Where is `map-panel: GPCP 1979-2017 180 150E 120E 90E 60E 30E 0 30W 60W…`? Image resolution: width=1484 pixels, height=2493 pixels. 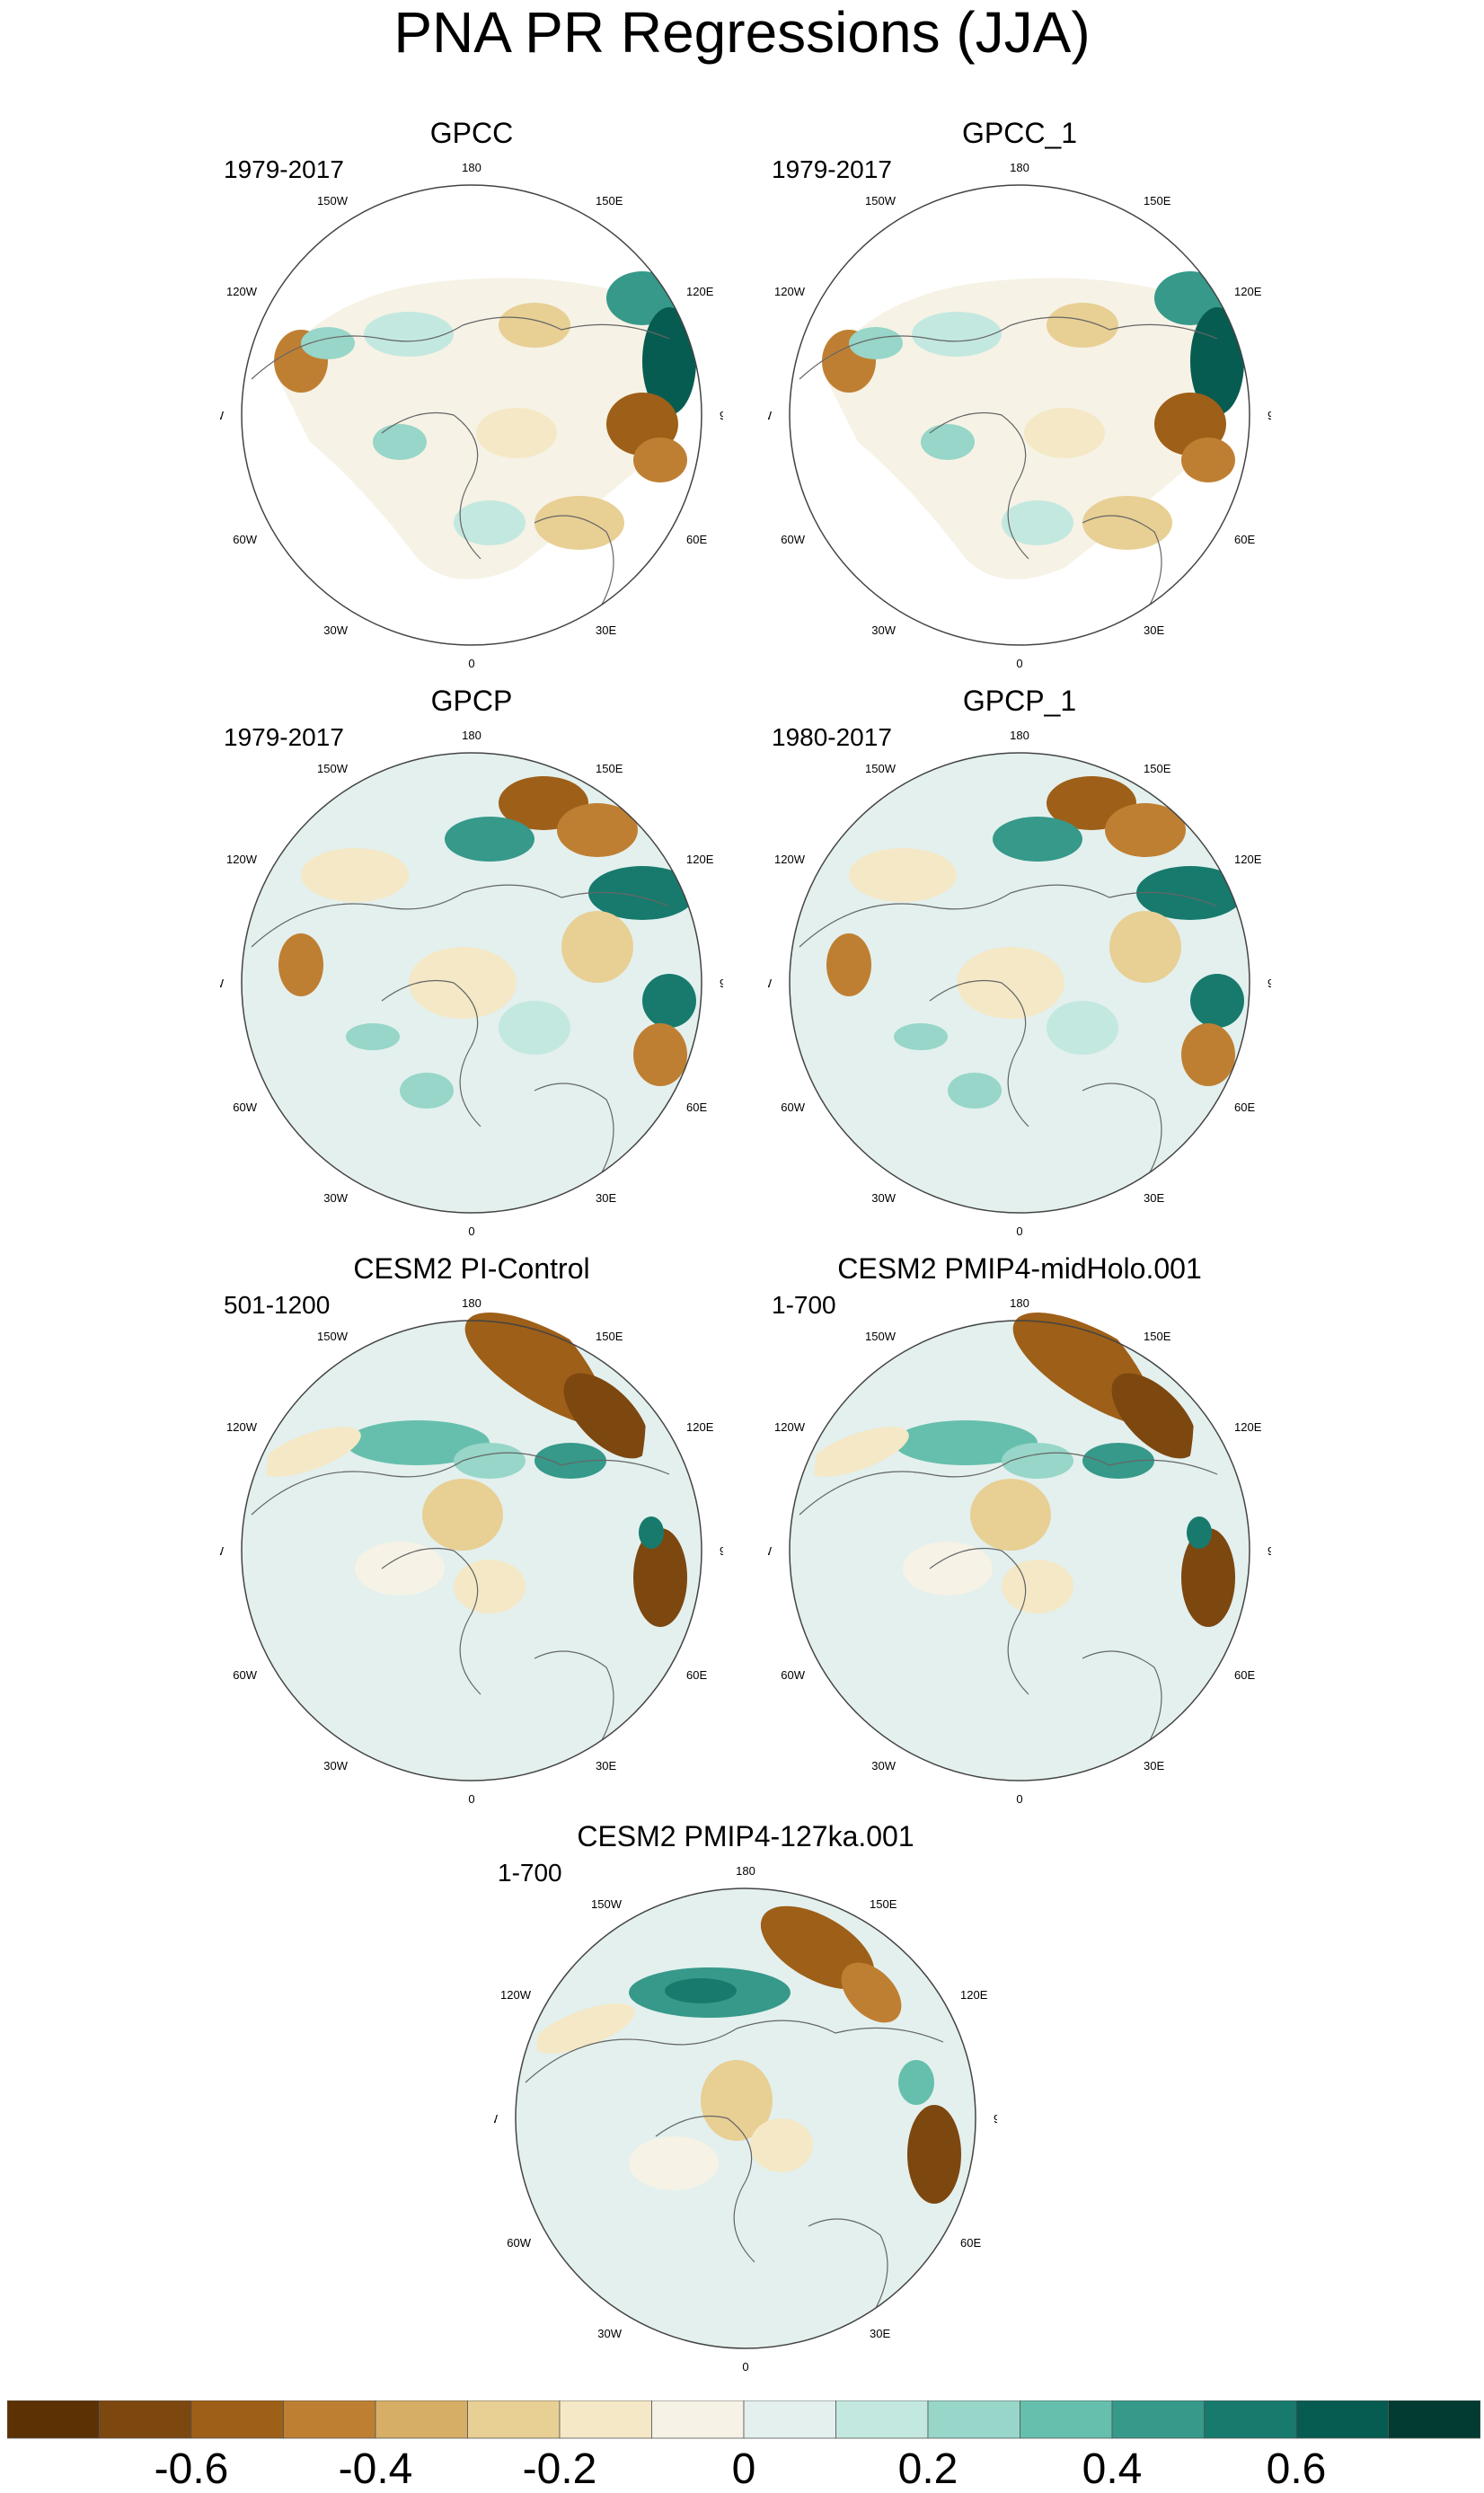 map-panel: GPCP 1979-2017 180 150E 120E 90E 60E 30E 0 30W 60W… is located at coordinates (472, 961).